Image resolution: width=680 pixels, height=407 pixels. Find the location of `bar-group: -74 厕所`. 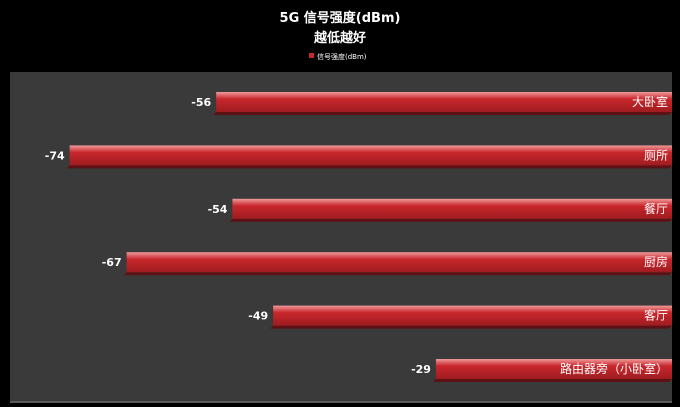

bar-group: -74 厕所 is located at coordinates (358, 157).